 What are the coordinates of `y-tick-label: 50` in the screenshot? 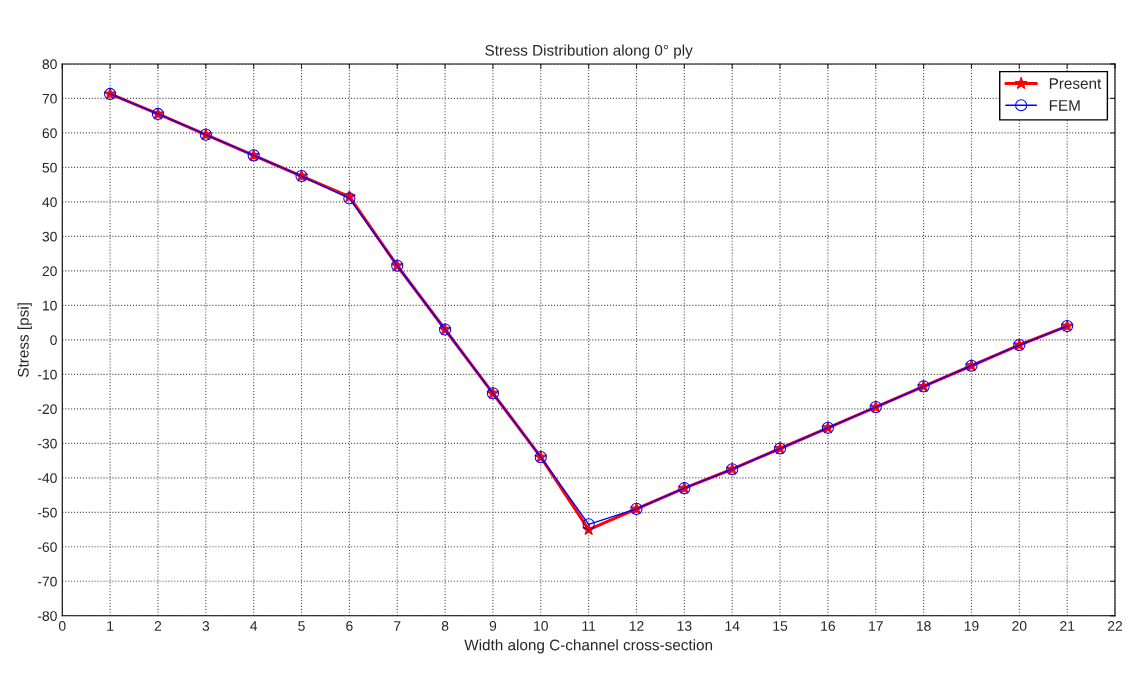 It's located at (49, 167).